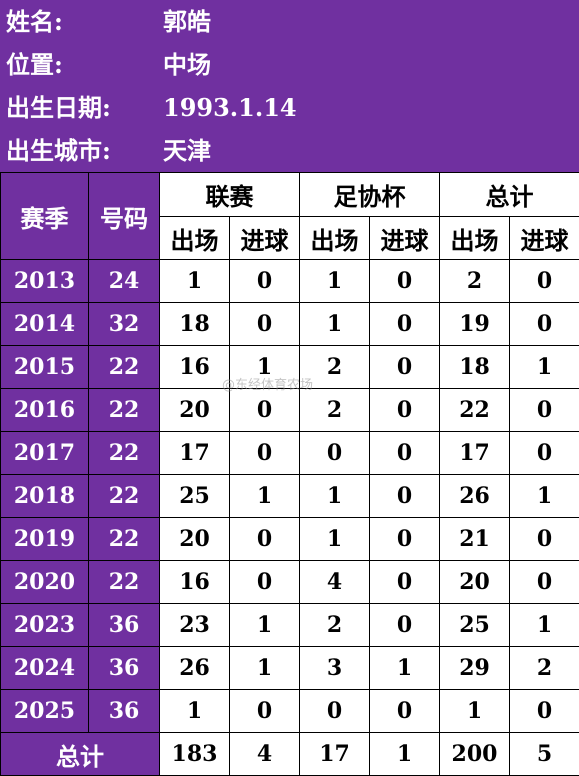 Image resolution: width=579 pixels, height=776 pixels. What do you see at coordinates (124, 324) in the screenshot?
I see `shirt-number-cell: 32` at bounding box center [124, 324].